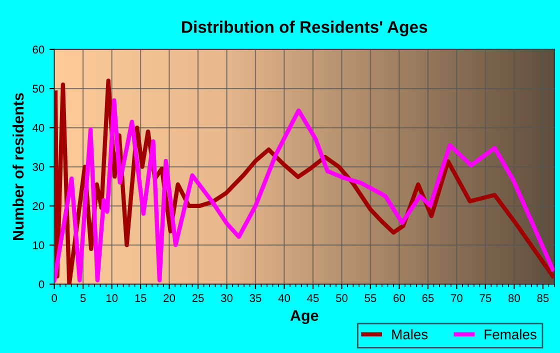 The width and height of the screenshot is (560, 353). Describe the element at coordinates (486, 298) in the screenshot. I see `x-tick-label: 75` at that location.